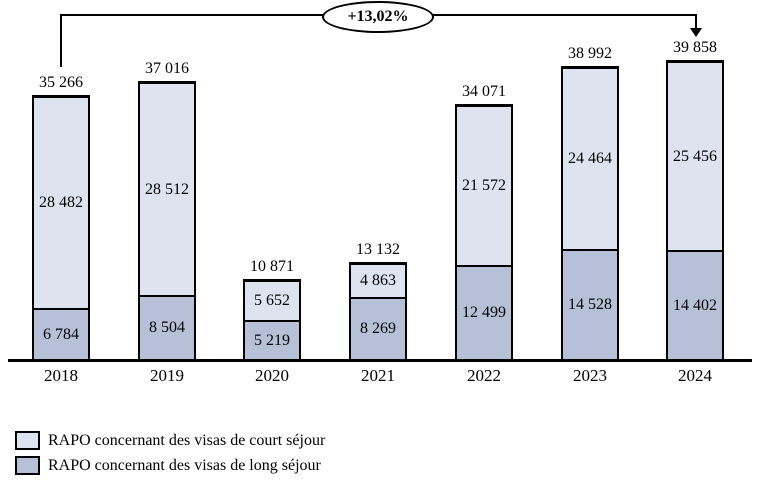 This screenshot has height=492, width=758. I want to click on legend-swatch-long, so click(27, 465).